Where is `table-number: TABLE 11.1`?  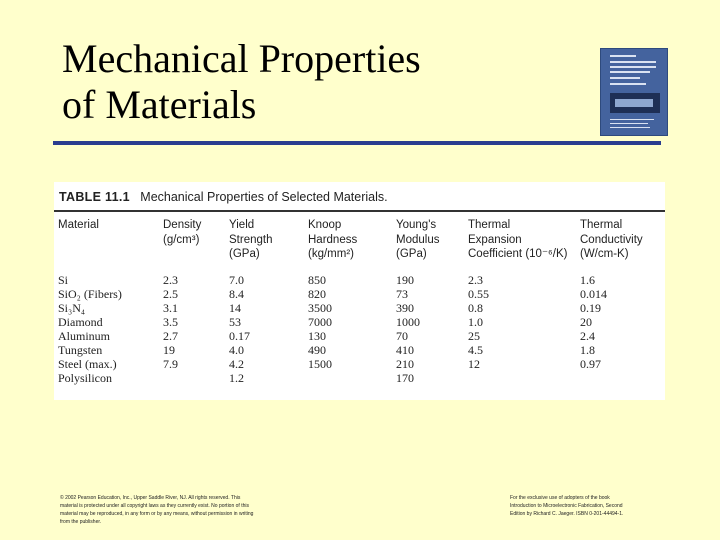
table-number: TABLE 11.1 is located at coordinates (94, 197).